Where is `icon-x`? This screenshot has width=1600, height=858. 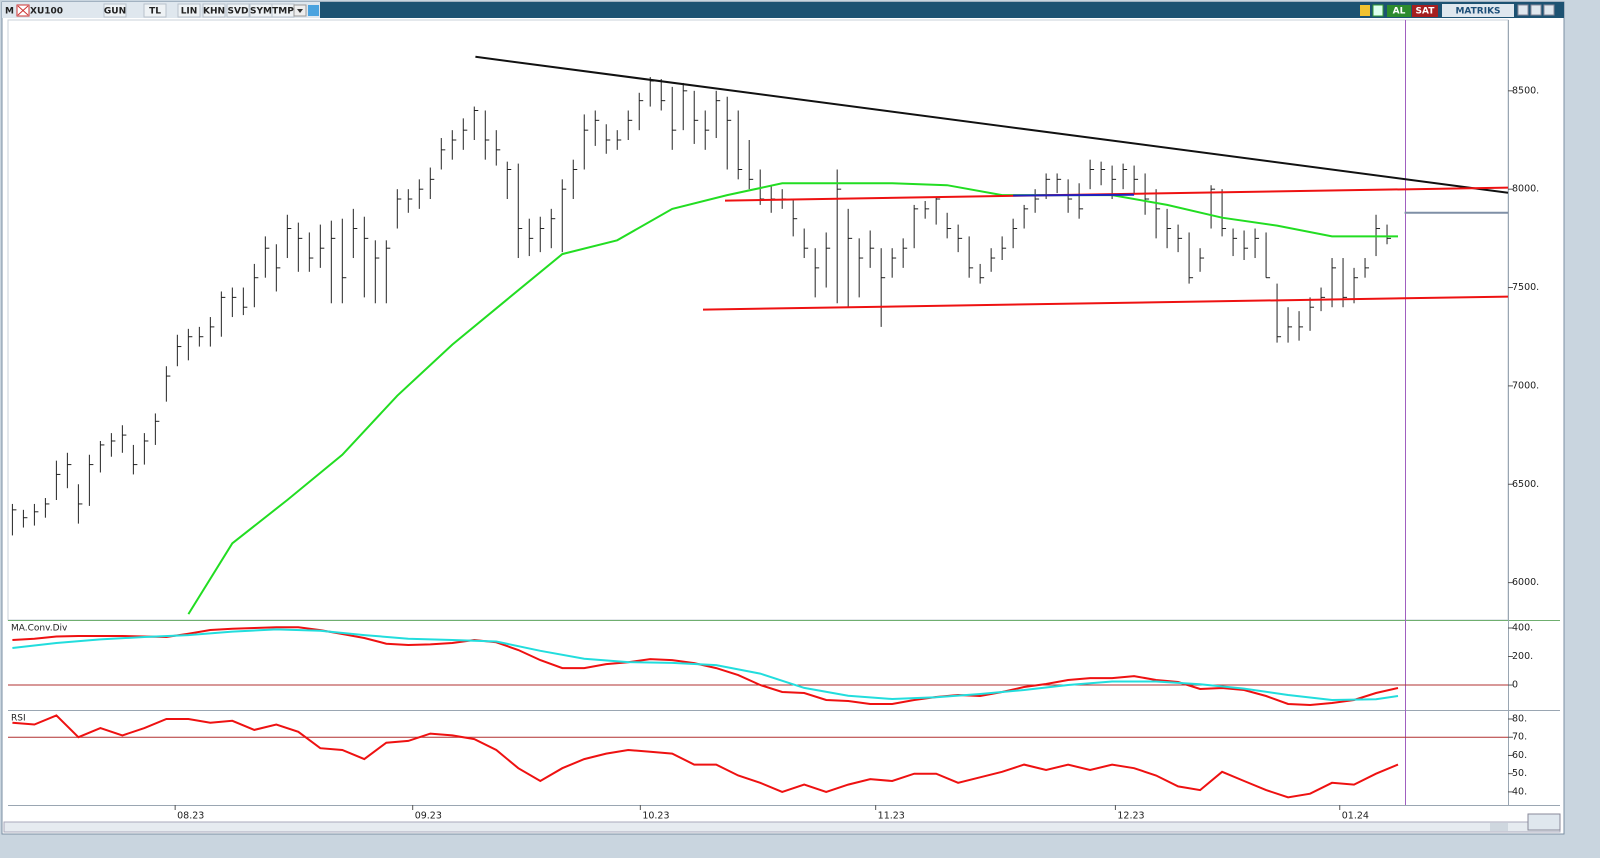 icon-x is located at coordinates (23, 10).